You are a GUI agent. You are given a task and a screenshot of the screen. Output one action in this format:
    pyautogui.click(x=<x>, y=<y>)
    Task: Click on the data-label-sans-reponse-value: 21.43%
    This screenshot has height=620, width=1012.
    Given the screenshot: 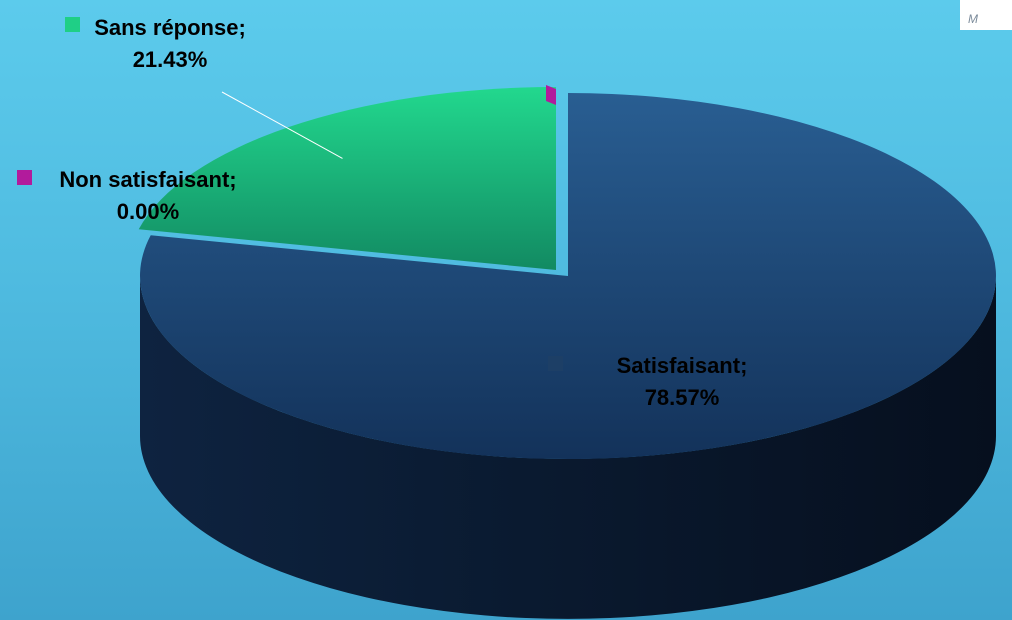 What is the action you would take?
    pyautogui.click(x=170, y=59)
    